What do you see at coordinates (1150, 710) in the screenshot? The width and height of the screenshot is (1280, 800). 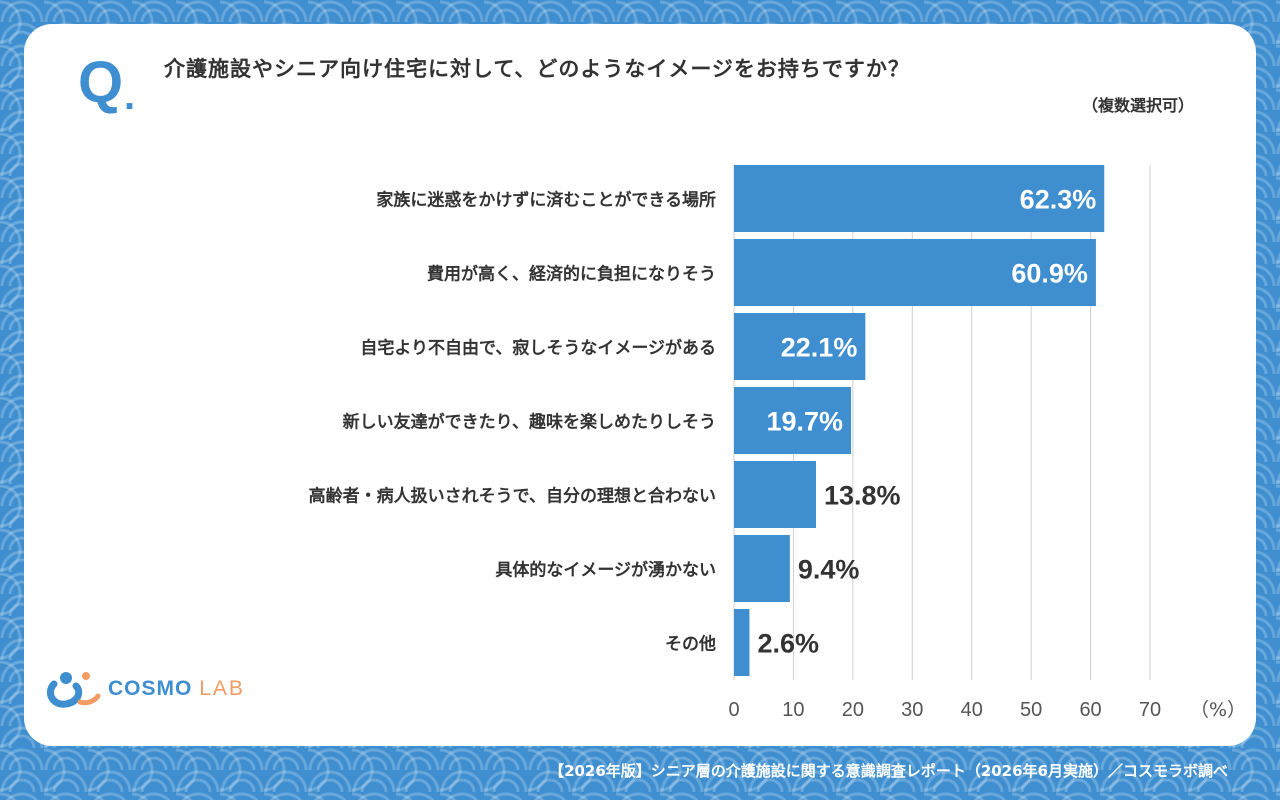 I see `x-tick-label: 70` at bounding box center [1150, 710].